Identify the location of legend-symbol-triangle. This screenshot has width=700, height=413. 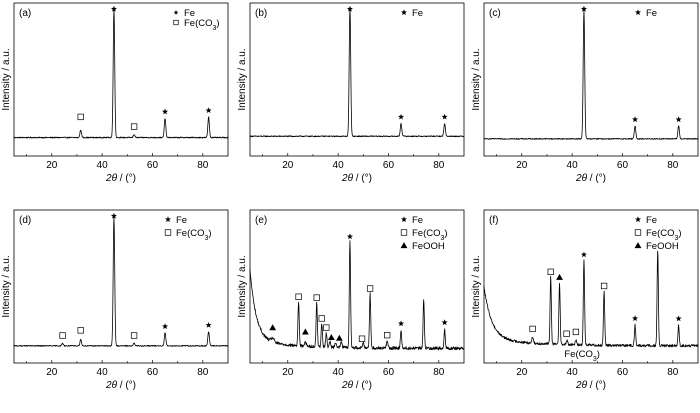
(638, 245).